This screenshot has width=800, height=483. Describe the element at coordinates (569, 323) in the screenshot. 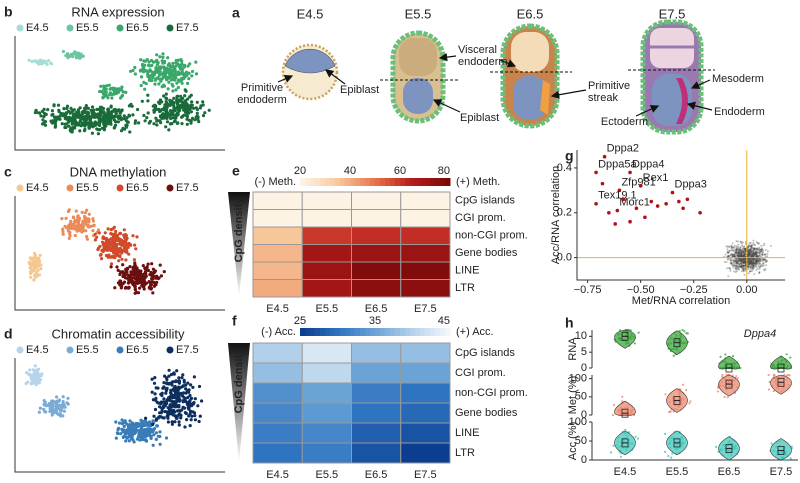

I see `panel-label: h` at that location.